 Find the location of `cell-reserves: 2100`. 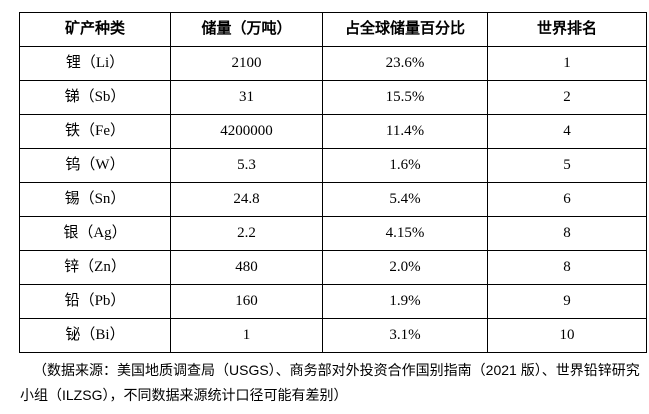

cell-reserves: 2100 is located at coordinates (246, 63).